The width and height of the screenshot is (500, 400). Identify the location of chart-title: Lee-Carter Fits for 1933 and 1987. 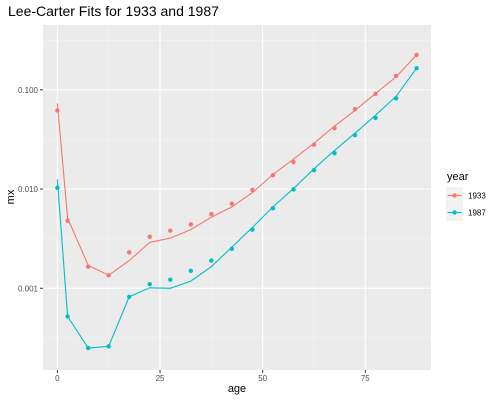
(113, 11).